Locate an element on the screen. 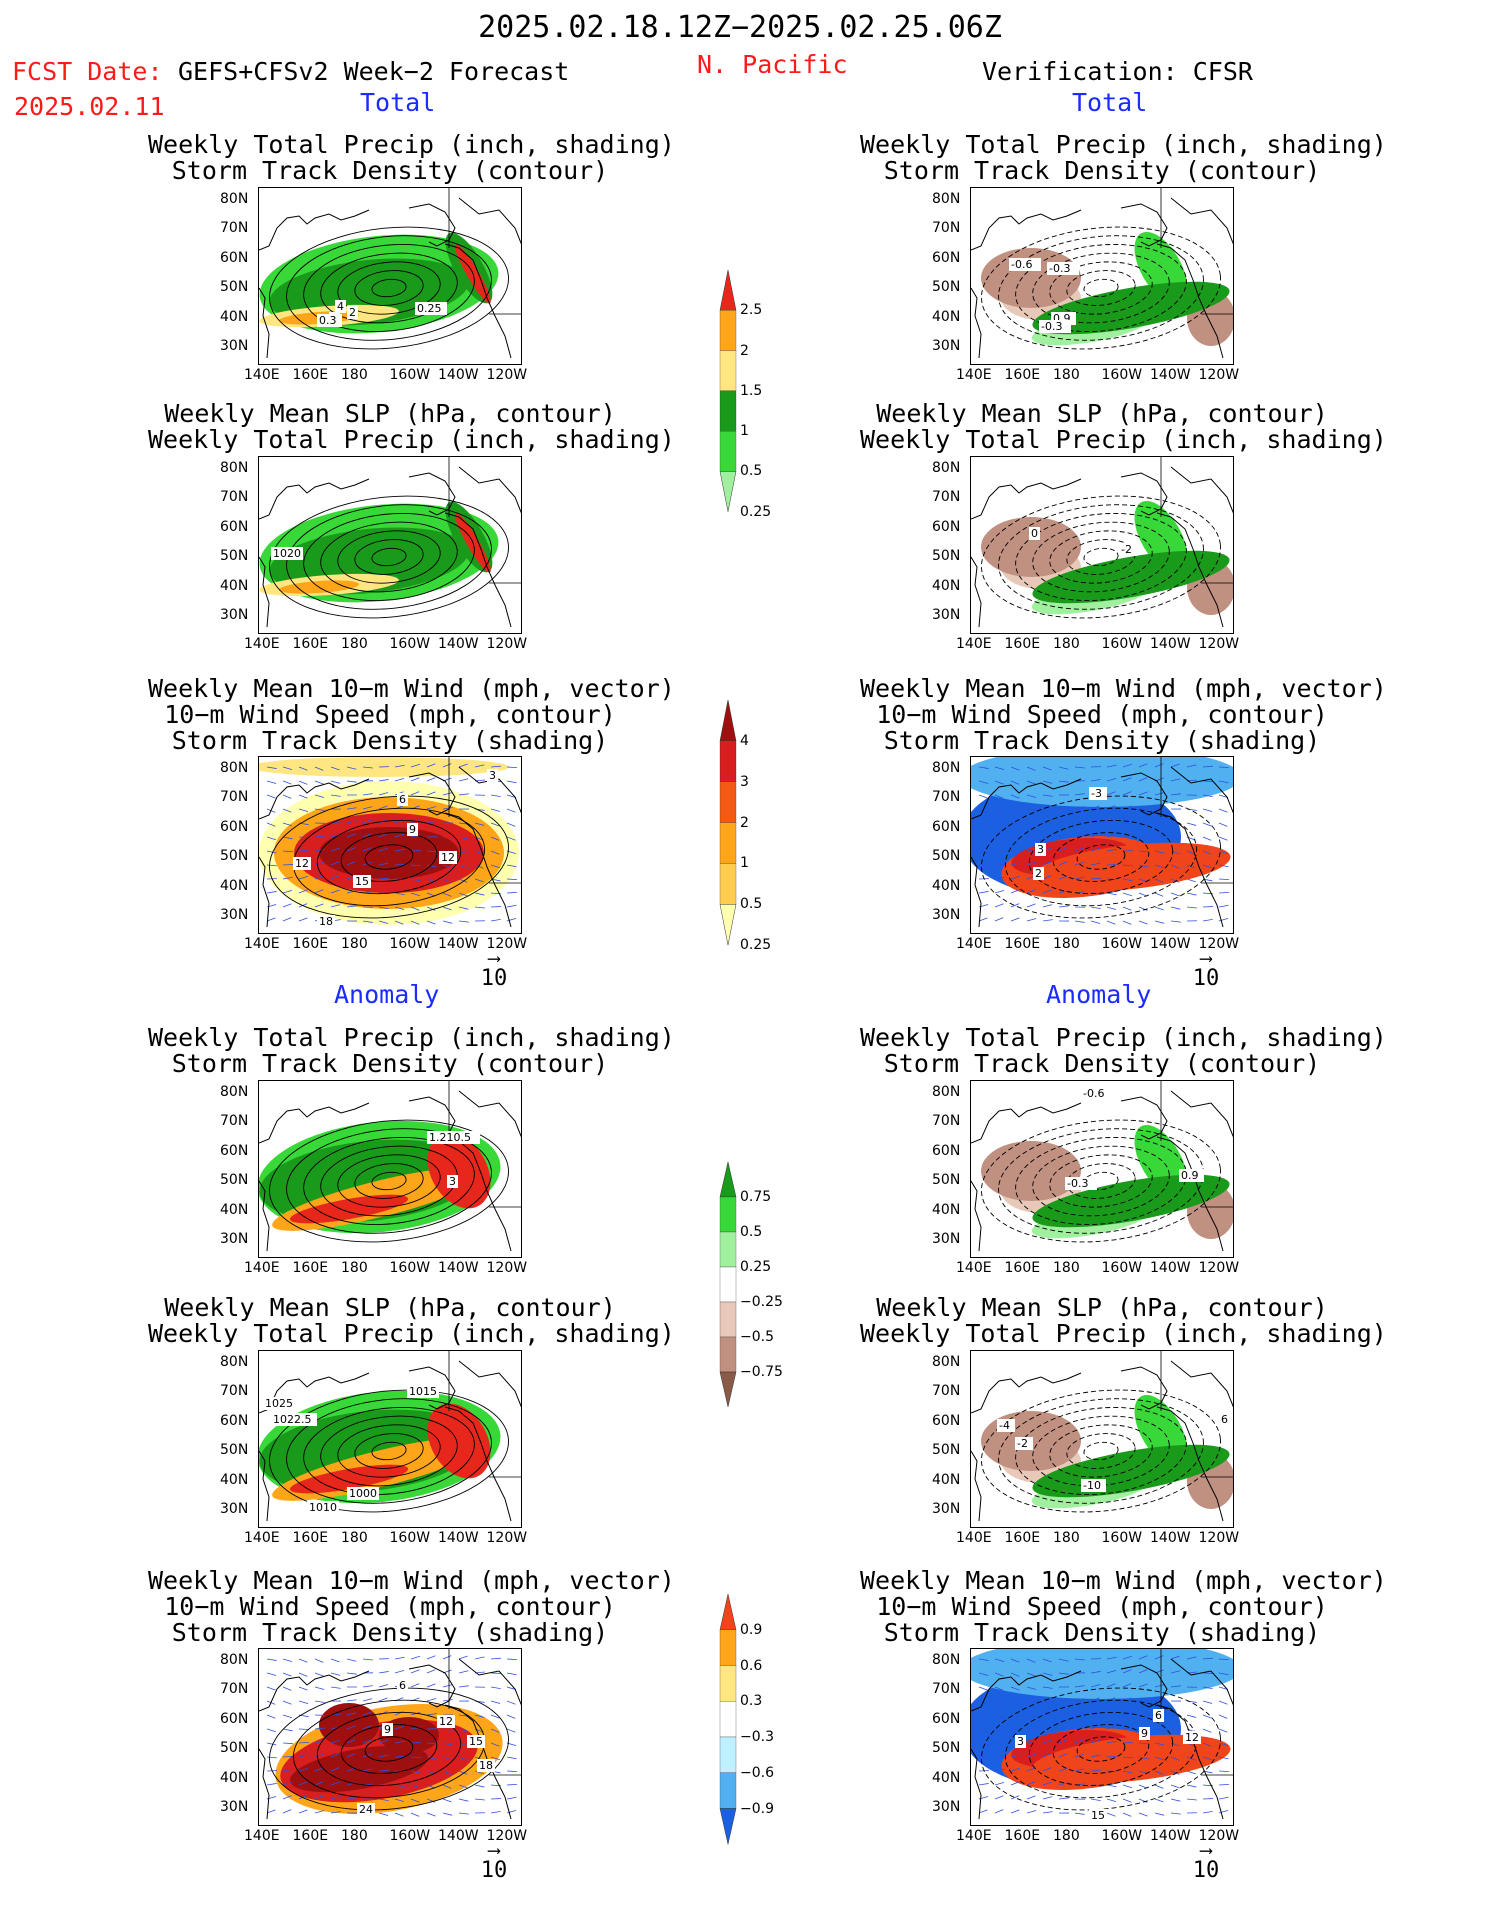  map-svg: 4120.30.25 is located at coordinates (390, 273).